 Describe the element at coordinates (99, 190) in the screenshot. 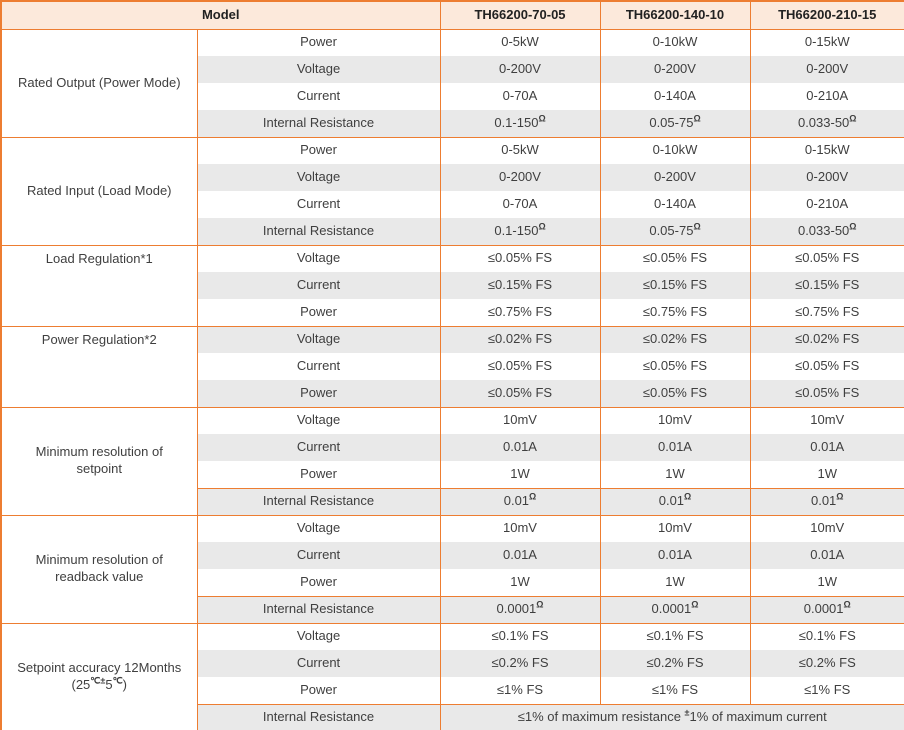

I see `group-label: Rated Input (Load Mode)` at that location.